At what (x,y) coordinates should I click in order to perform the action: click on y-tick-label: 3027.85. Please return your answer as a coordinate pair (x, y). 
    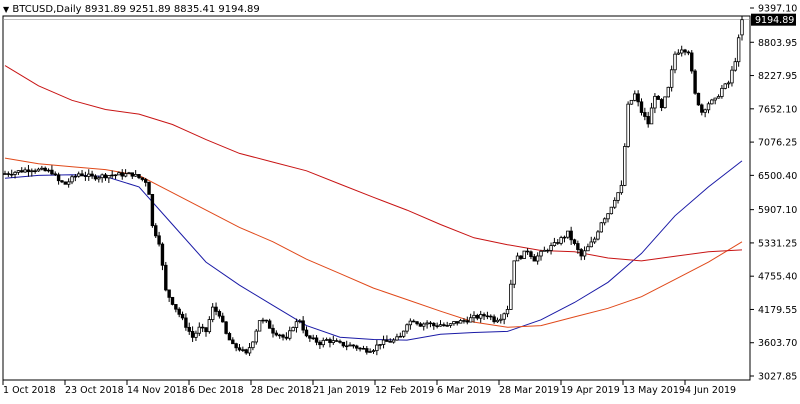
    Looking at the image, I should click on (777, 377).